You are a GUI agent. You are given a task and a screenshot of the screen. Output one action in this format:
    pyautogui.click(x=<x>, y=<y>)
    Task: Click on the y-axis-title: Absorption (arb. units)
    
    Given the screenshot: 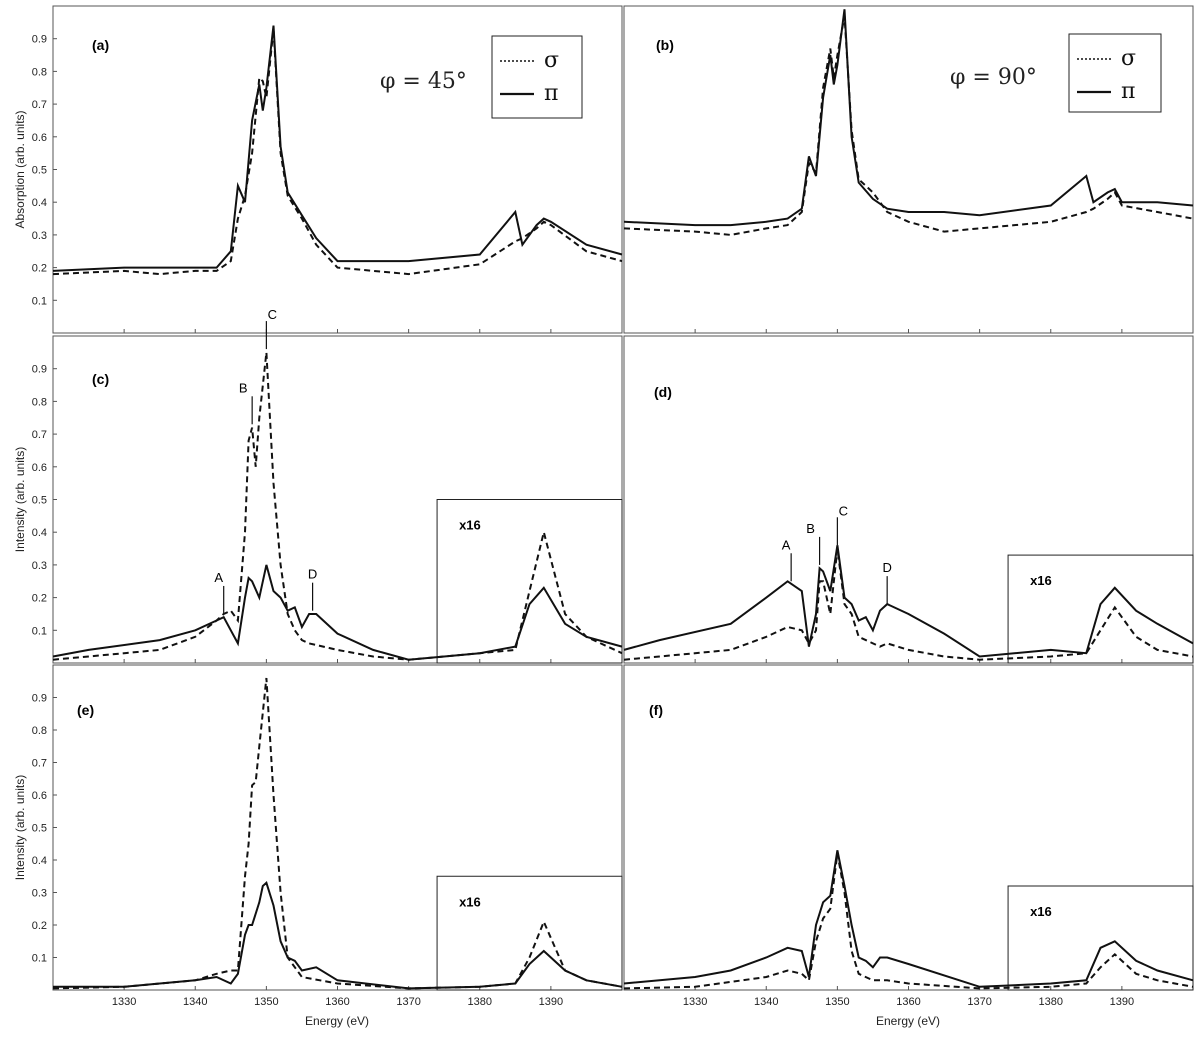 What is the action you would take?
    pyautogui.click(x=20, y=169)
    